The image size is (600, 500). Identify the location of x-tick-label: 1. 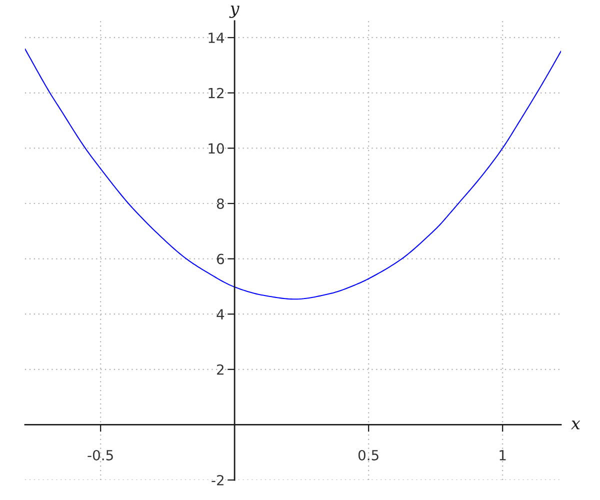
(503, 455).